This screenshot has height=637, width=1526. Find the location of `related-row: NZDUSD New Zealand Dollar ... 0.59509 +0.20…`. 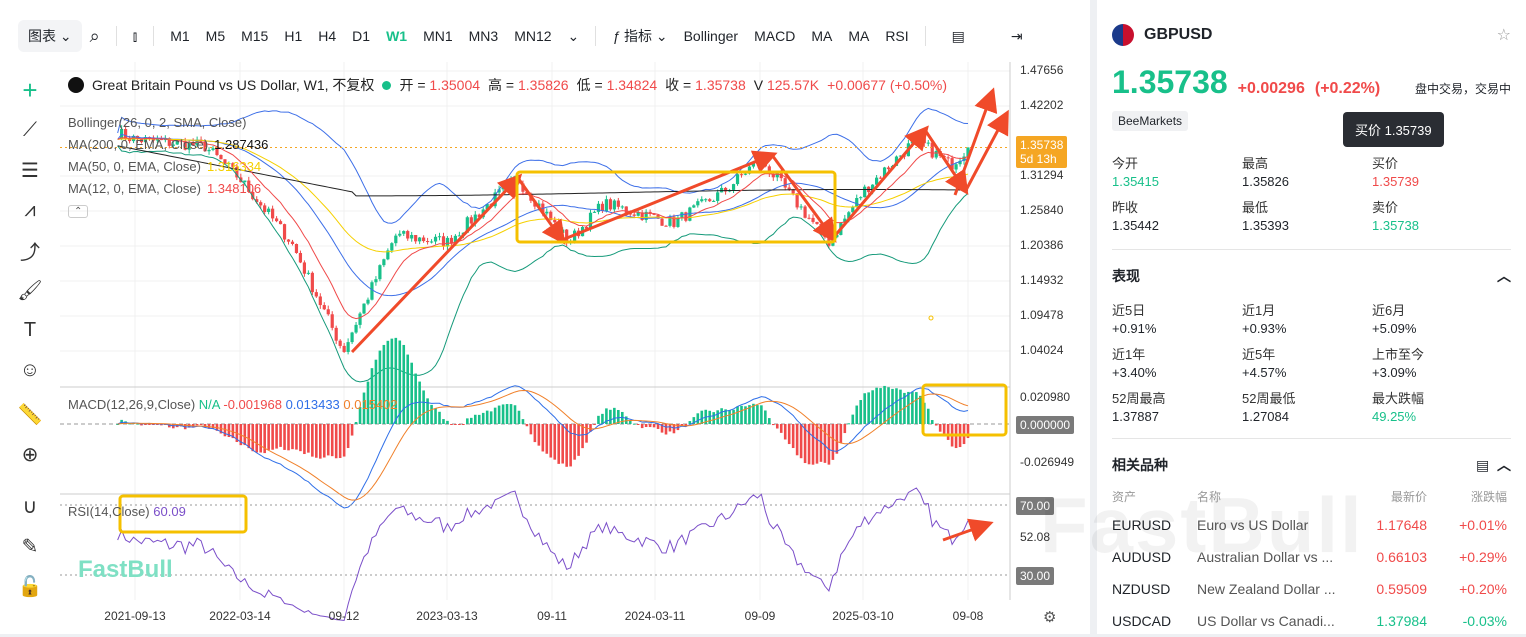

related-row: NZDUSD New Zealand Dollar ... 0.59509 +0.20… is located at coordinates (1311, 589).